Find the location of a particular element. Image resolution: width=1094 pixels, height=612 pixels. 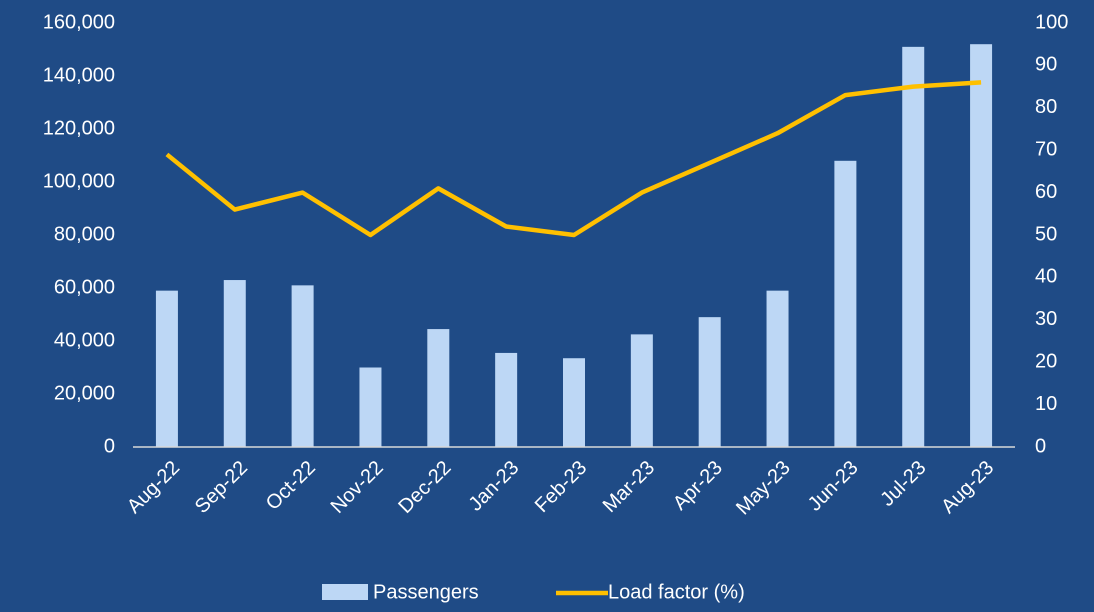

x-tick-label: Jun-23 is located at coordinates (833, 486).